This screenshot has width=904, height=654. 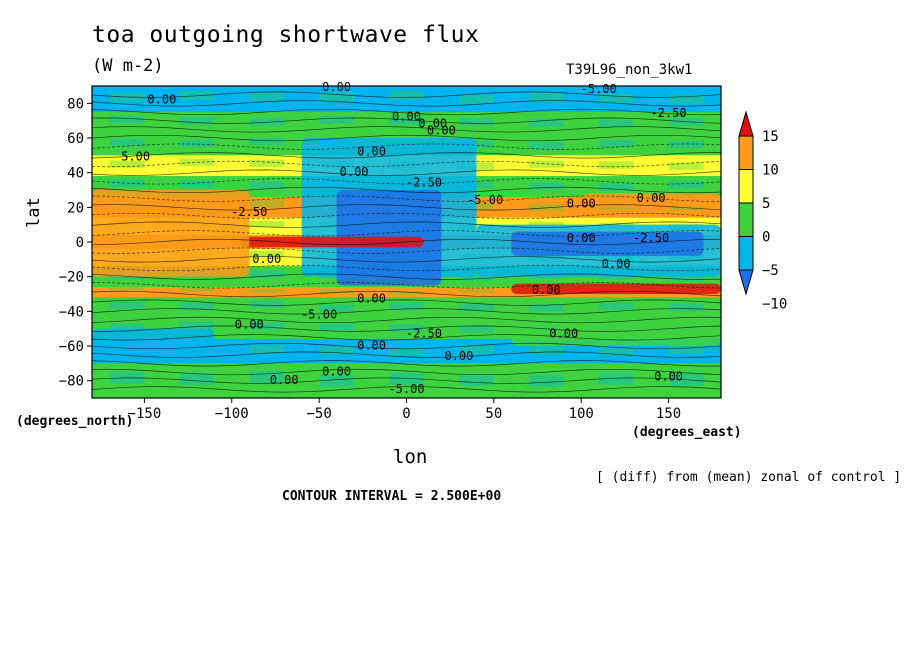 What do you see at coordinates (749, 477) in the screenshot?
I see `diff-note: [ (diff) from (mean) zonal of control ]` at bounding box center [749, 477].